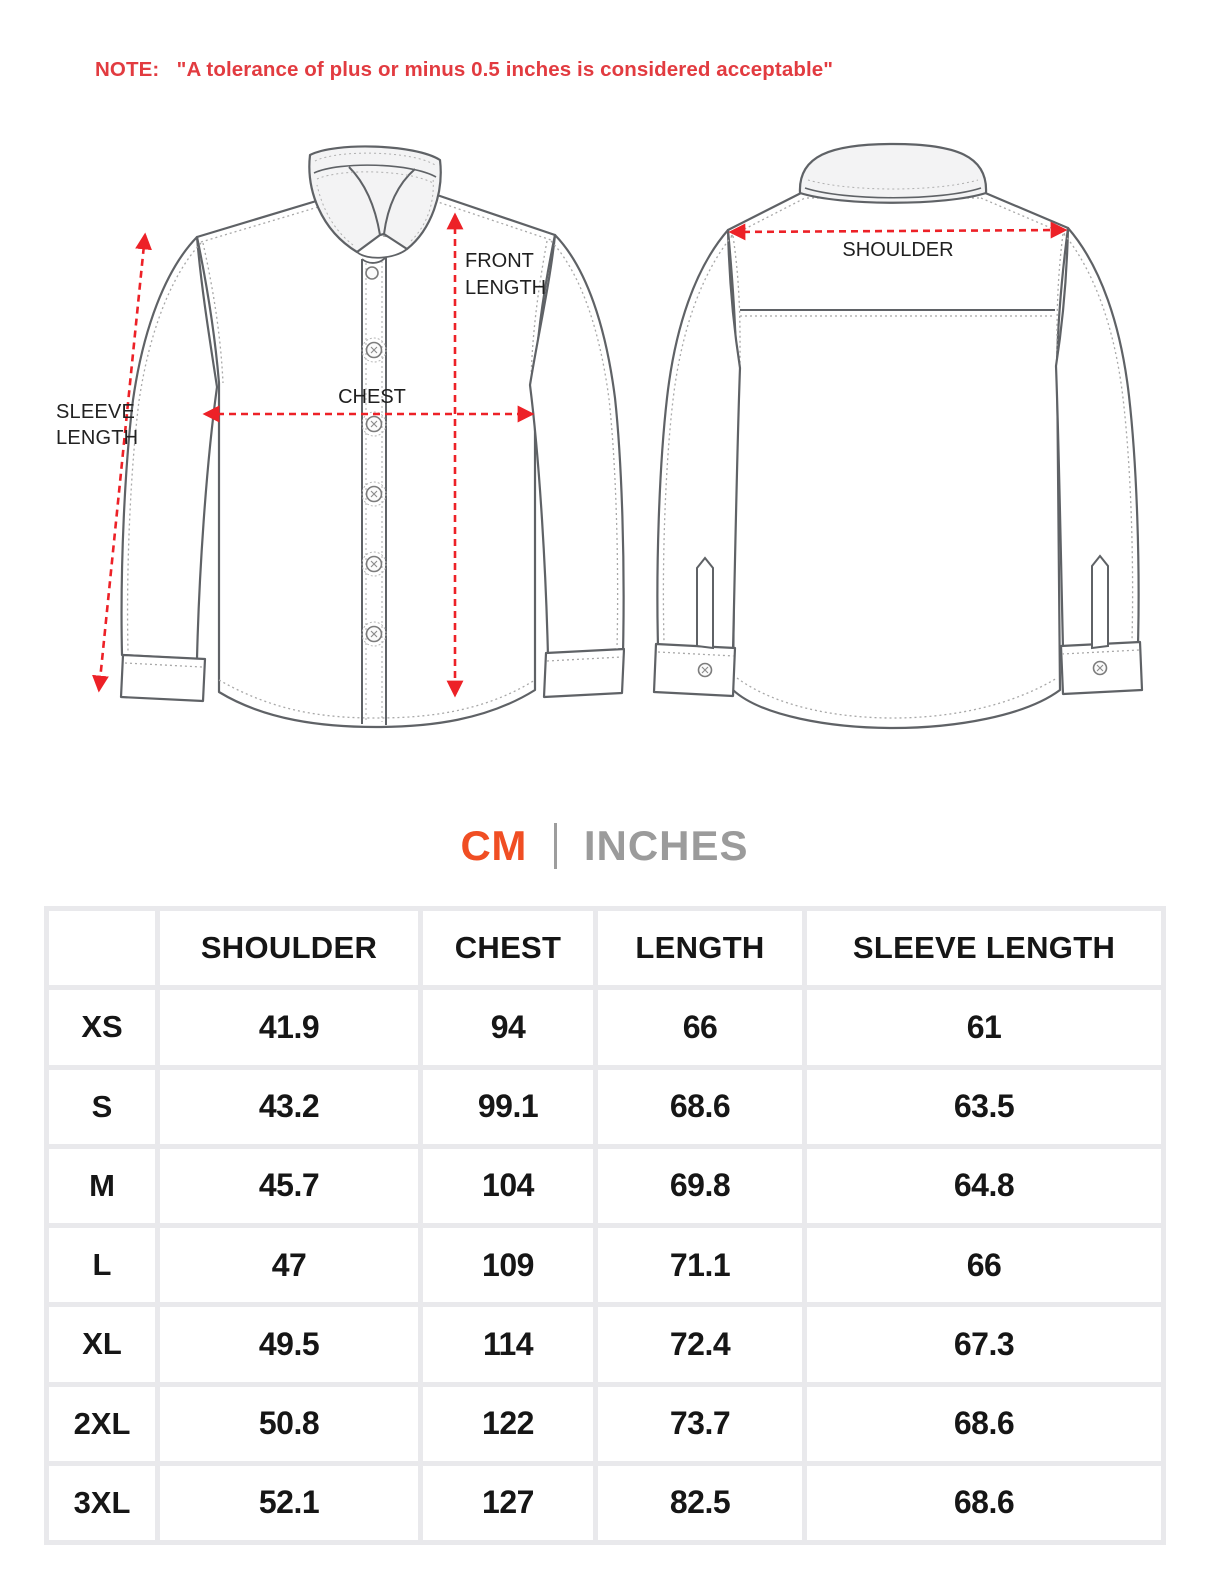 Image resolution: width=1209 pixels, height=1582 pixels. Describe the element at coordinates (508, 1265) in the screenshot. I see `value-cell: 109` at that location.